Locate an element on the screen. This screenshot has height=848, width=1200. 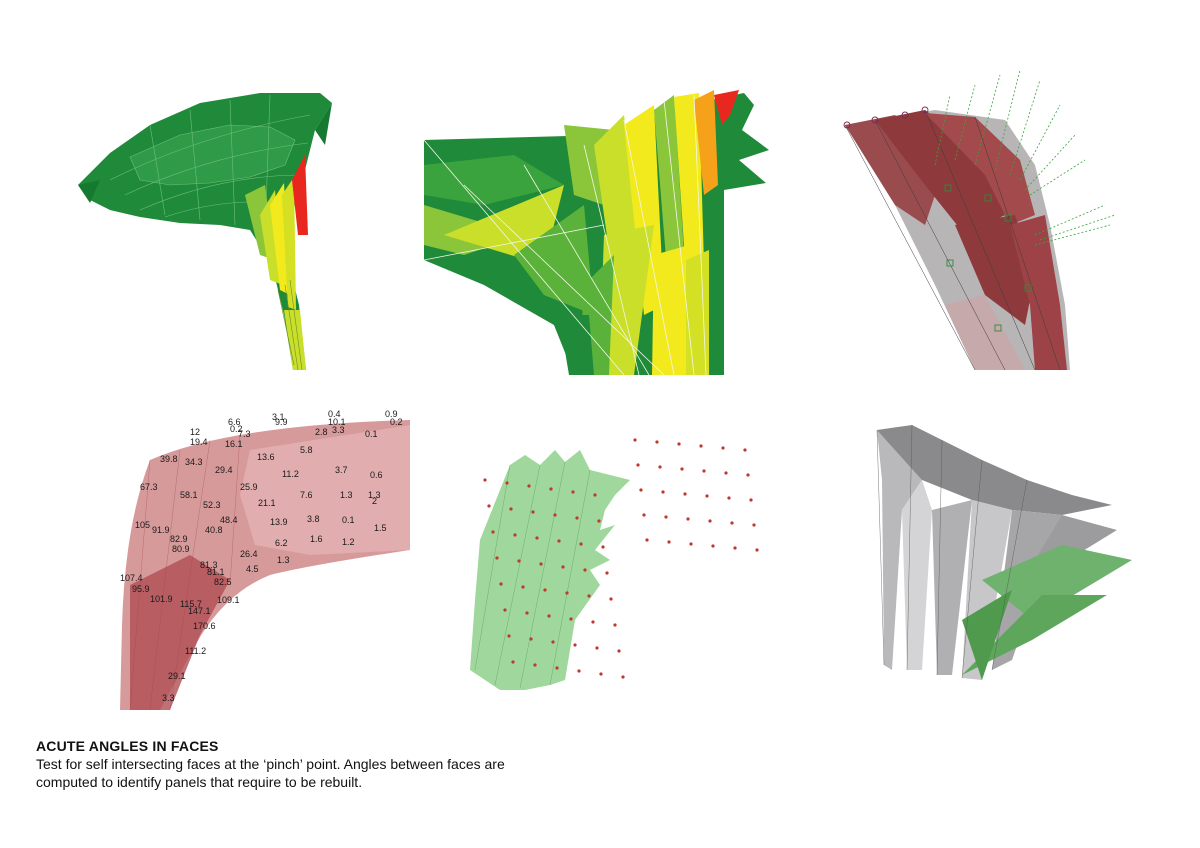
angle-label: 11.2 is located at coordinates (290, 474).